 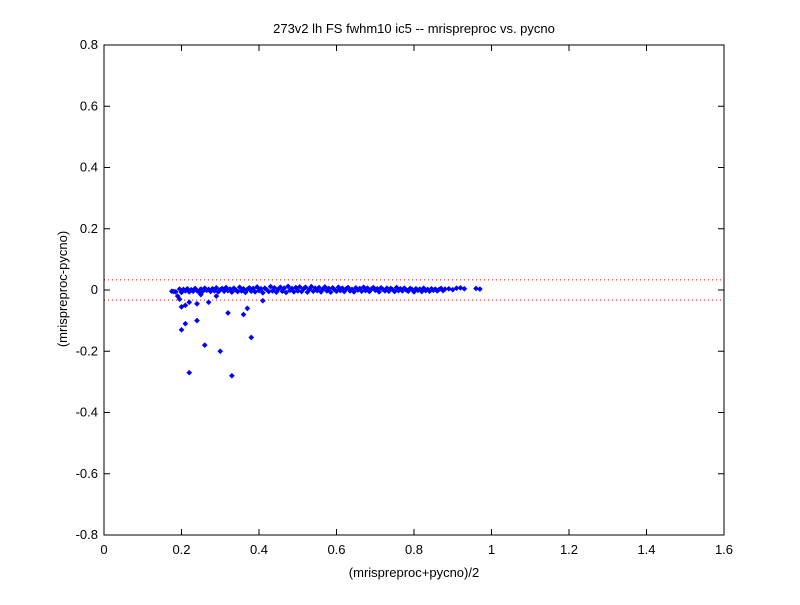 I want to click on y-tick-label: -0.4, so click(x=87, y=412).